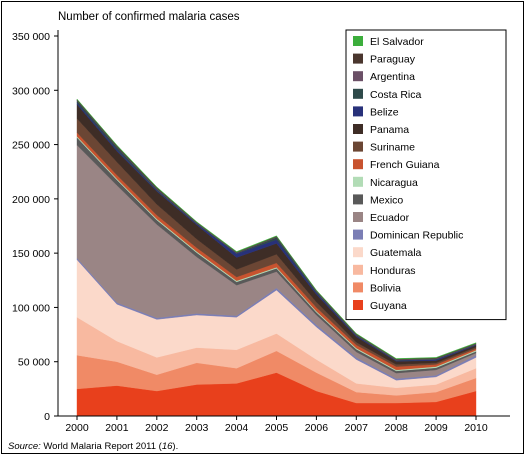 Image resolution: width=527 pixels, height=458 pixels. I want to click on x-tick-label: 2005, so click(277, 428).